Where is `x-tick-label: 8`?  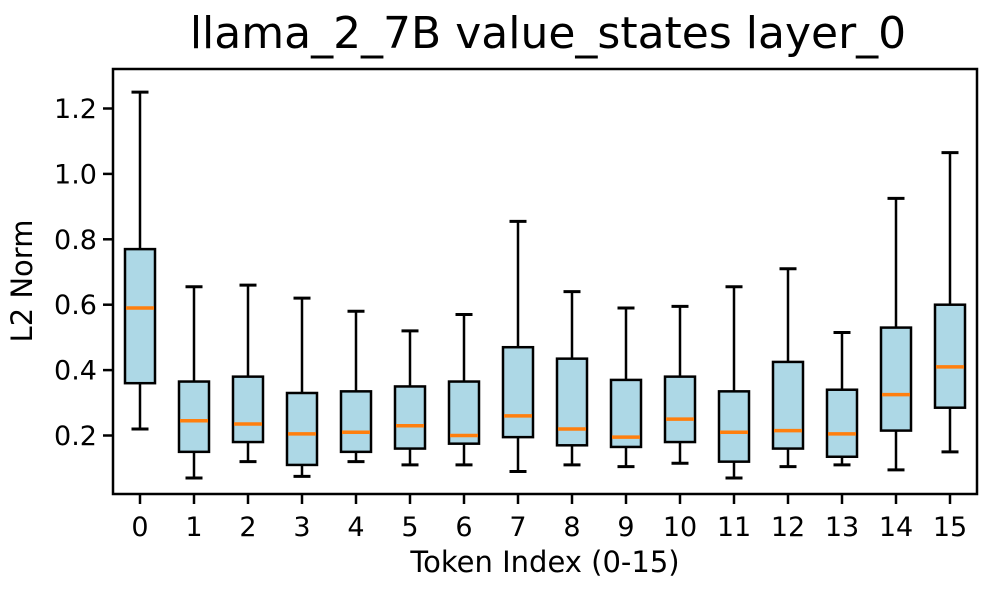 x-tick-label: 8 is located at coordinates (571, 527).